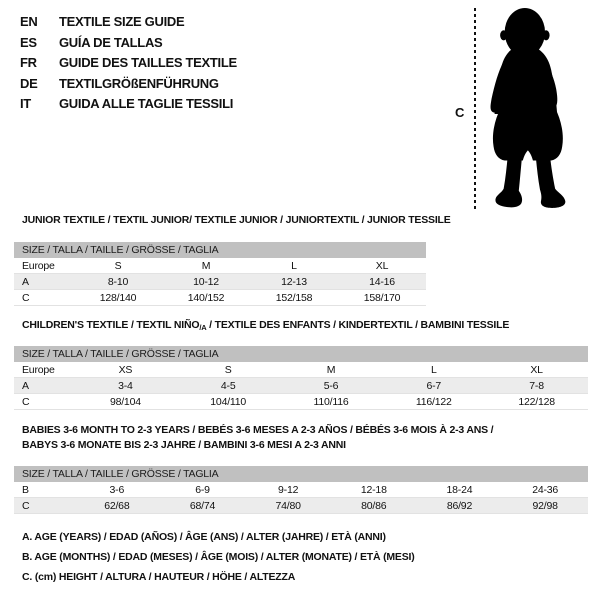 Image resolution: width=600 pixels, height=600 pixels. Describe the element at coordinates (202, 490) in the screenshot. I see `table-cell: 6-9` at that location.